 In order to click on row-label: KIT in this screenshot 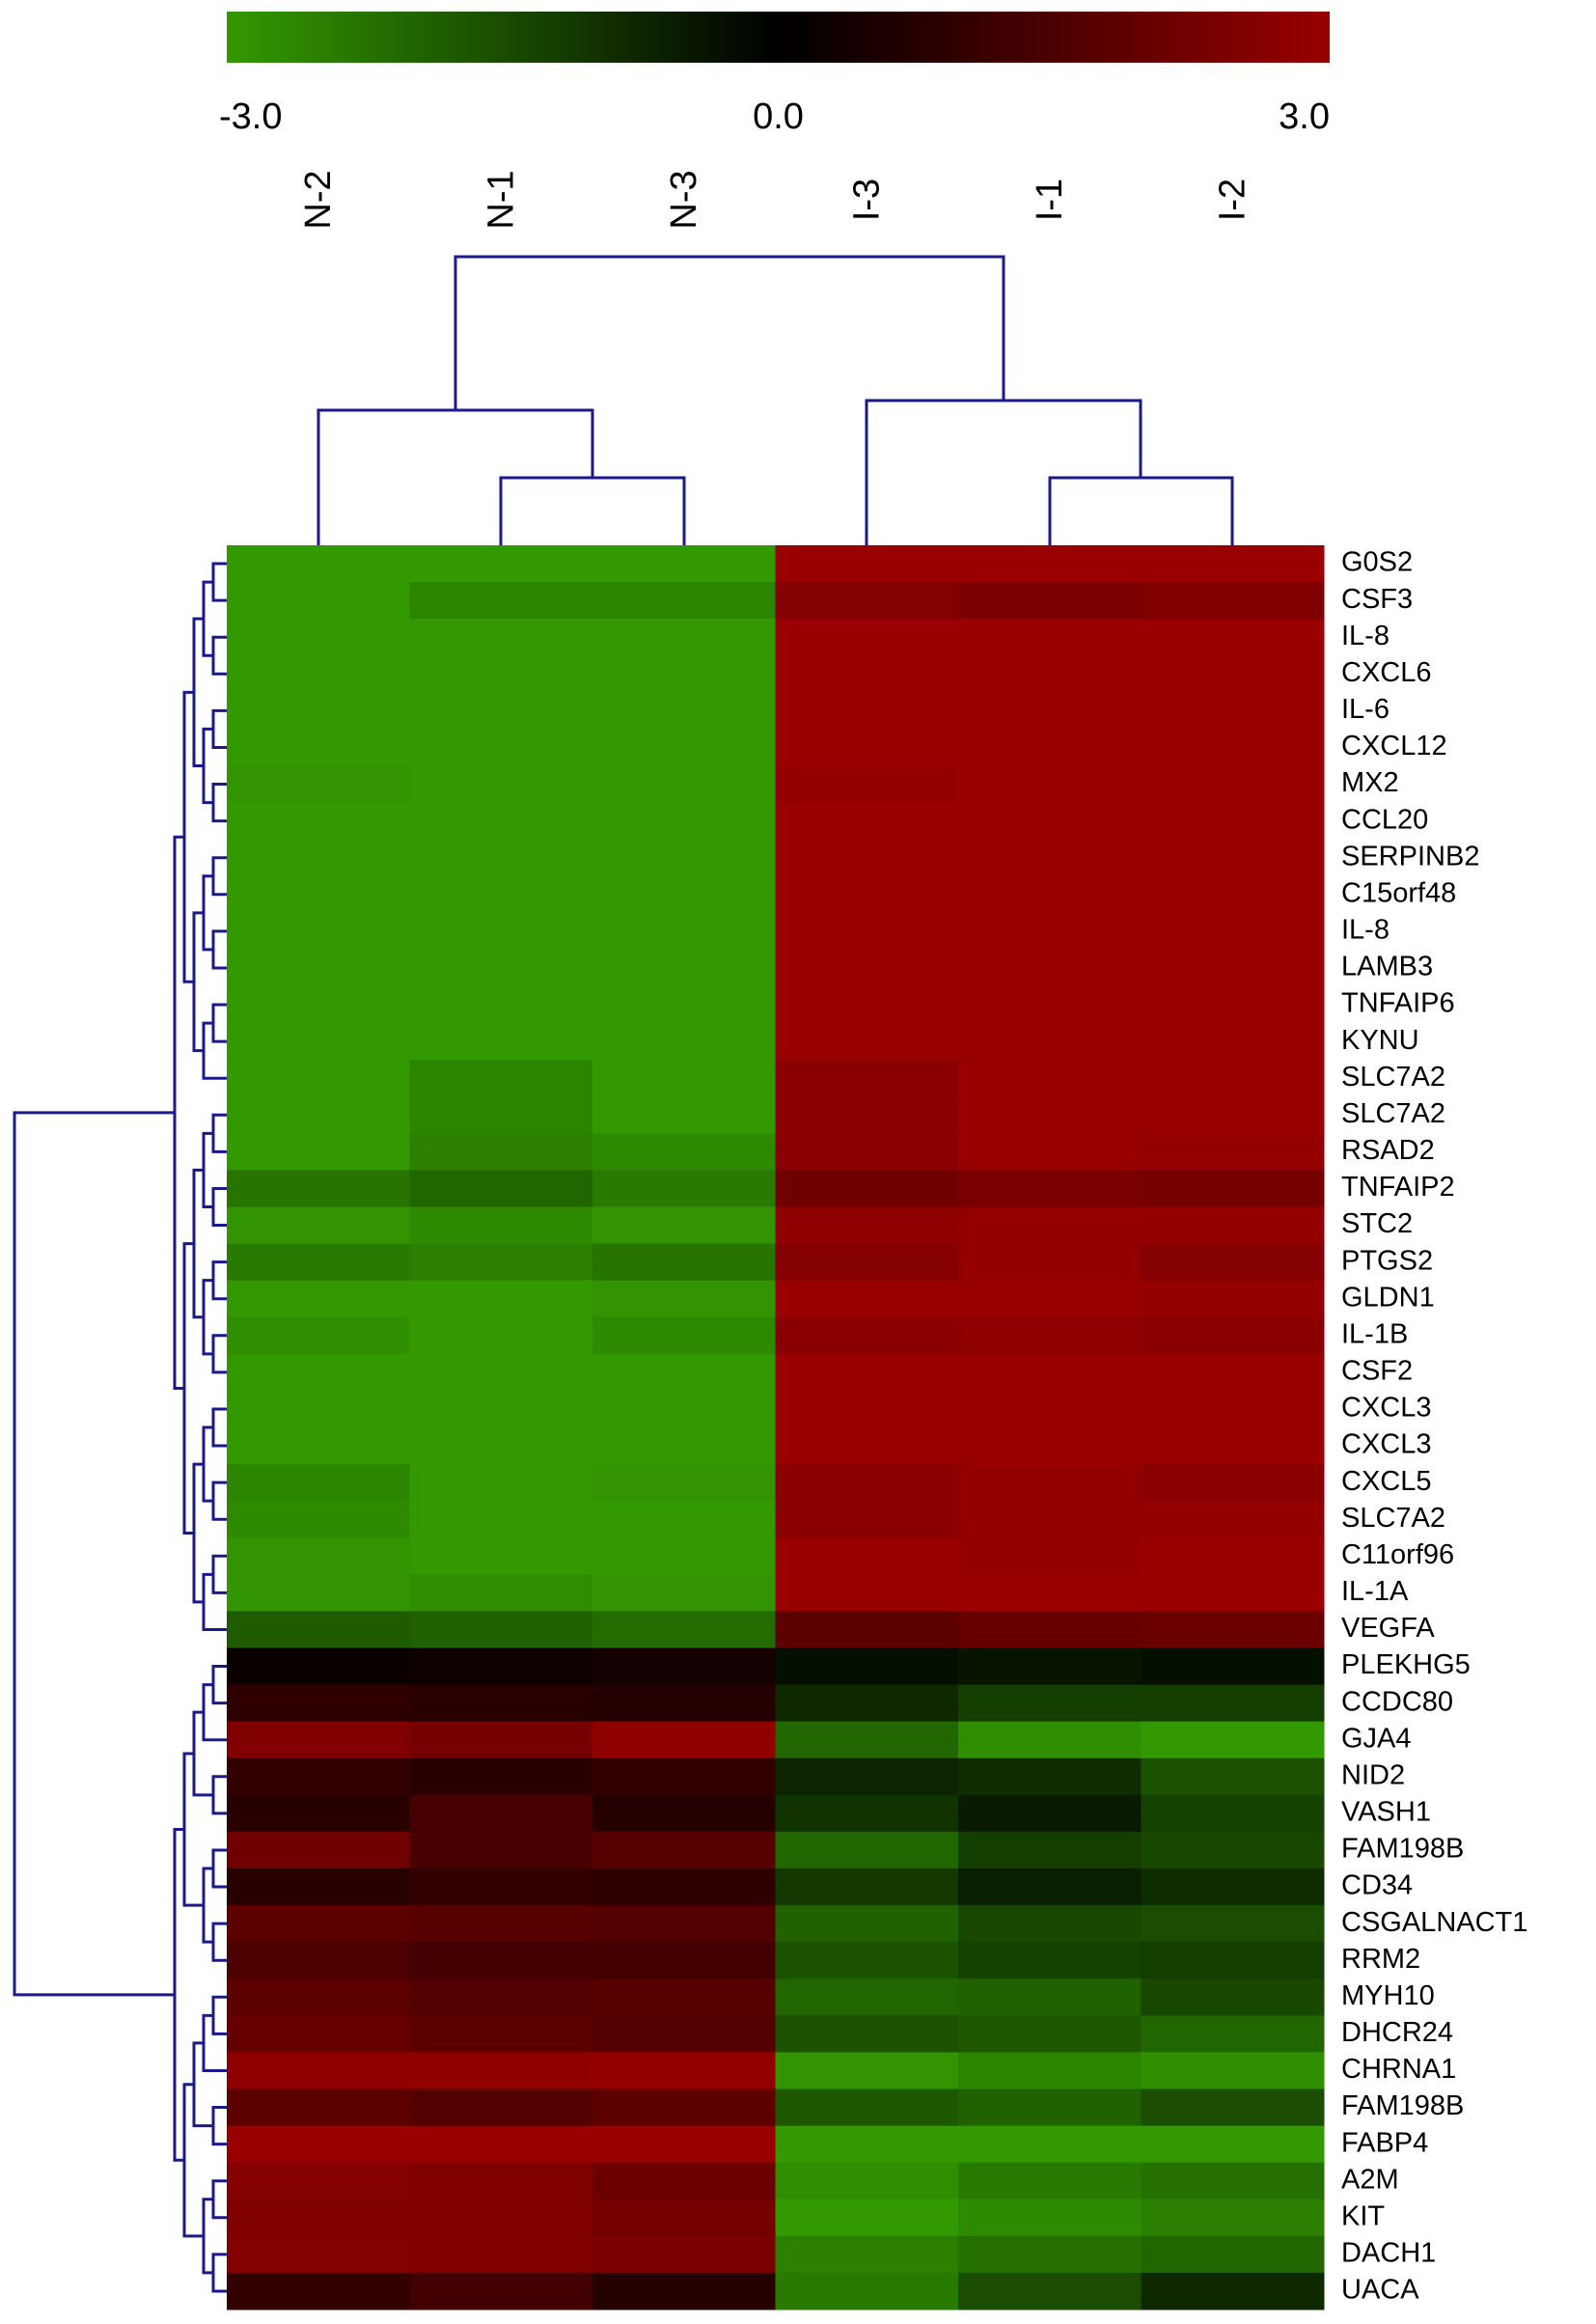, I will do `click(1363, 2215)`.